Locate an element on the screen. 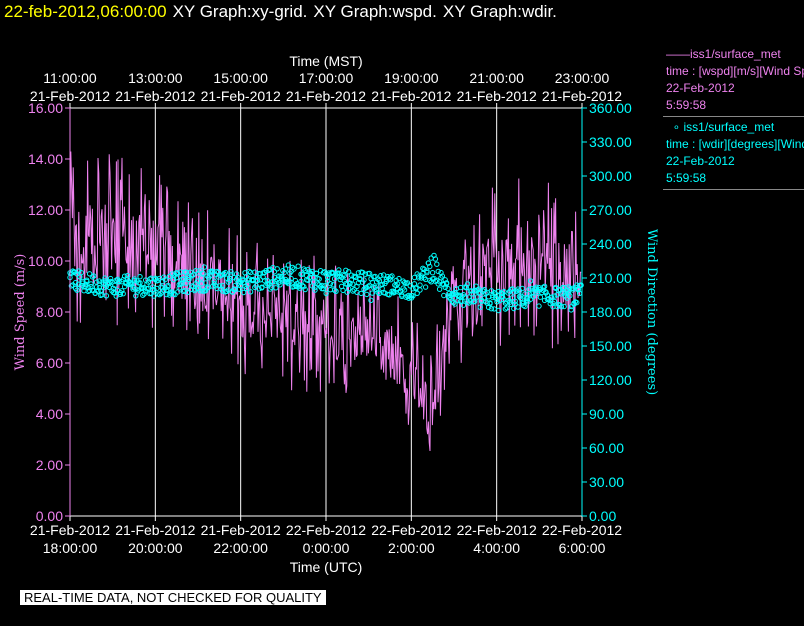  top-tick-time: 17:00:00 is located at coordinates (326, 78).